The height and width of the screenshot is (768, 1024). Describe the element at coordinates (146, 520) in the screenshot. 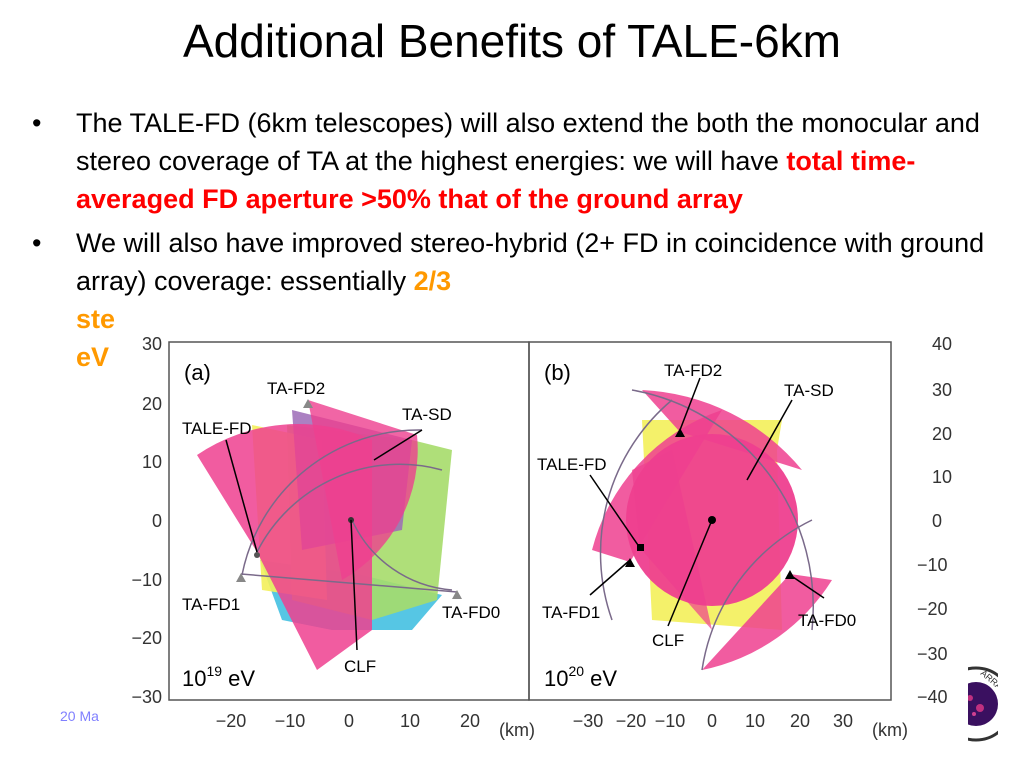

I see `panel-a-yticks: 30 20 10 0 −10 −20 −30` at that location.